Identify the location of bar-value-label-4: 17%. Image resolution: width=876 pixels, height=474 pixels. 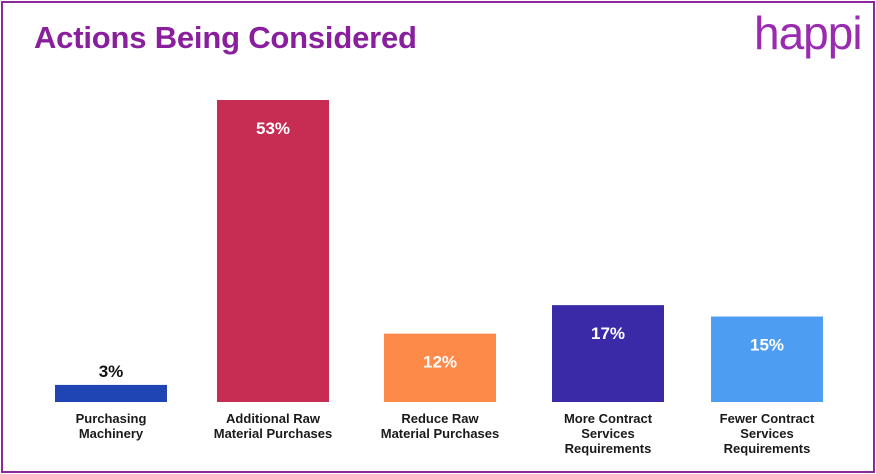
(608, 333).